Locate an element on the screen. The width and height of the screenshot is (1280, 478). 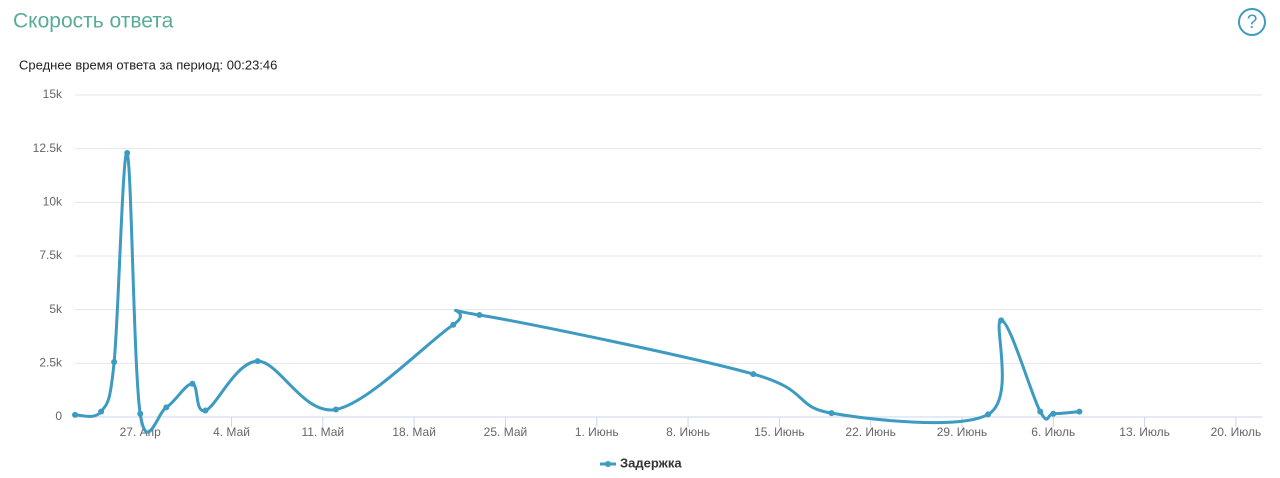
legend-label: Задержка is located at coordinates (651, 462).